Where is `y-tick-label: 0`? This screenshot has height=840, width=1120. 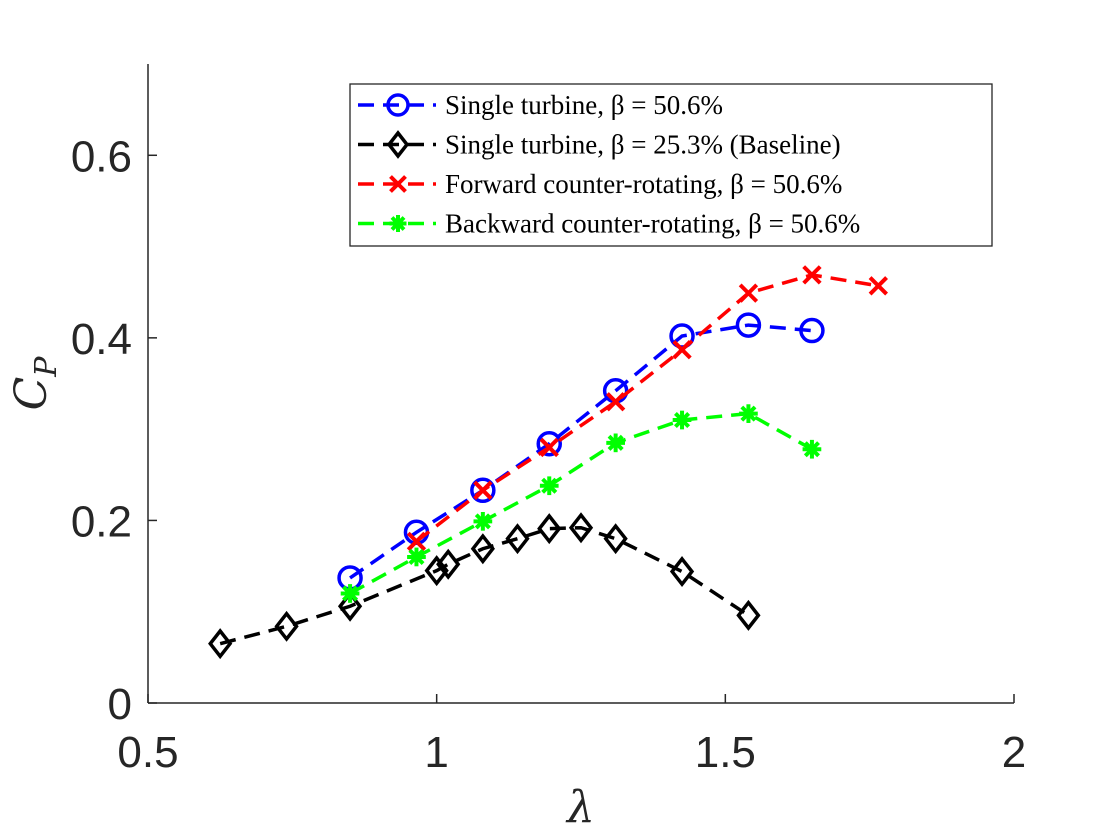
y-tick-label: 0 is located at coordinates (120, 704).